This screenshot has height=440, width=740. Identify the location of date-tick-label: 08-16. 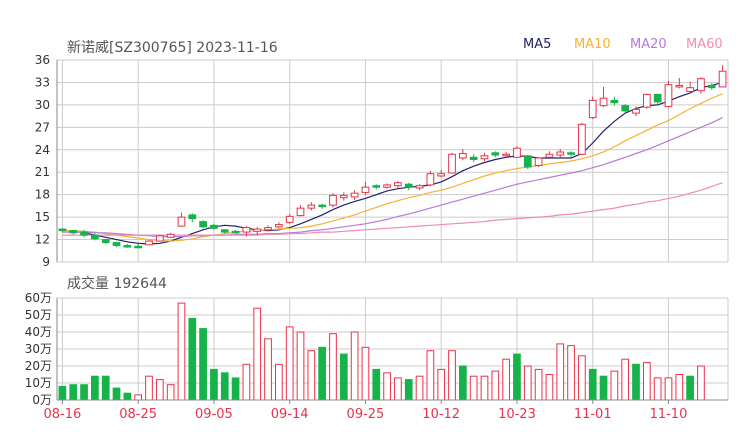
(63, 414).